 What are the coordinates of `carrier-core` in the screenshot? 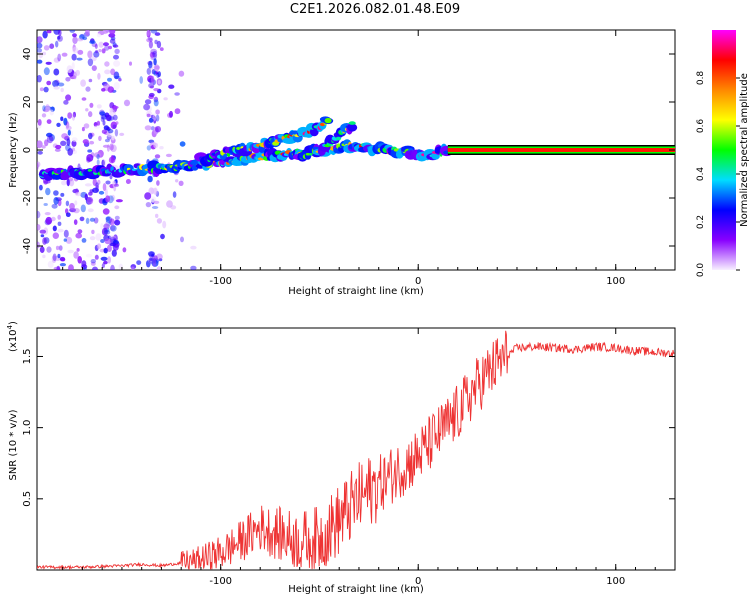 It's located at (561, 150).